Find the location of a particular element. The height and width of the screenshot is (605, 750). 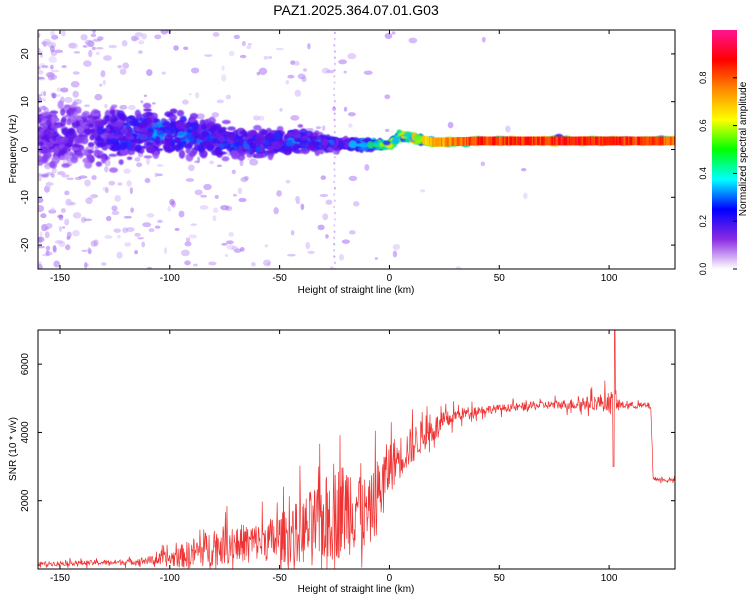

colorbar-tick-label: 0.0 is located at coordinates (703, 269).